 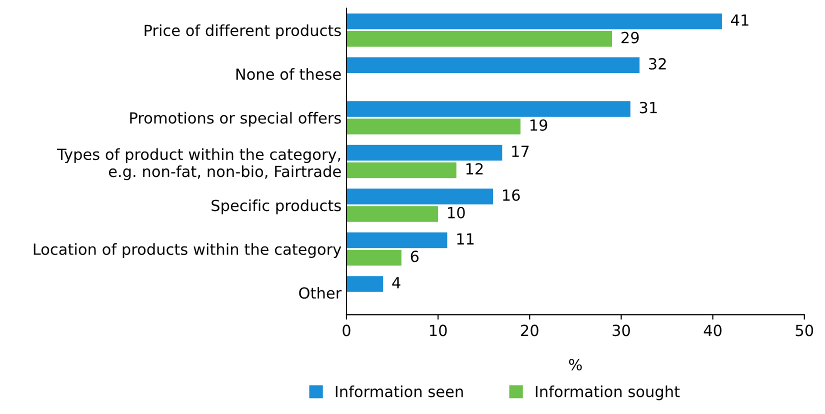 I want to click on y-tick-label: Specific products, so click(x=276, y=206).